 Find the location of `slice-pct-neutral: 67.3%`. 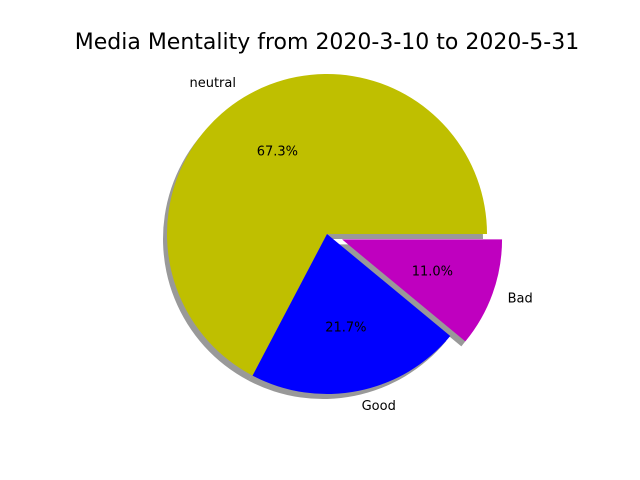

slice-pct-neutral: 67.3% is located at coordinates (277, 151).